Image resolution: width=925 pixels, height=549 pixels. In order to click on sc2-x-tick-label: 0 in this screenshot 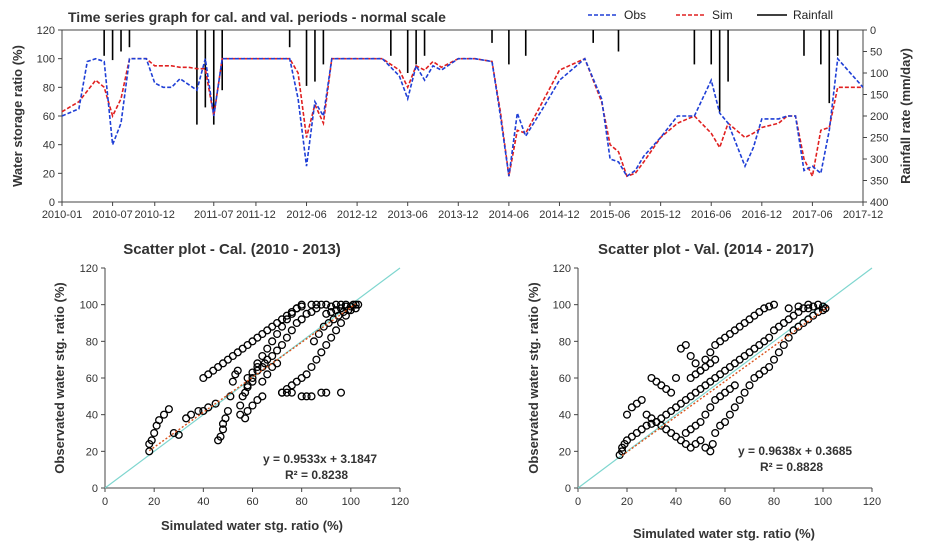, I will do `click(578, 502)`.